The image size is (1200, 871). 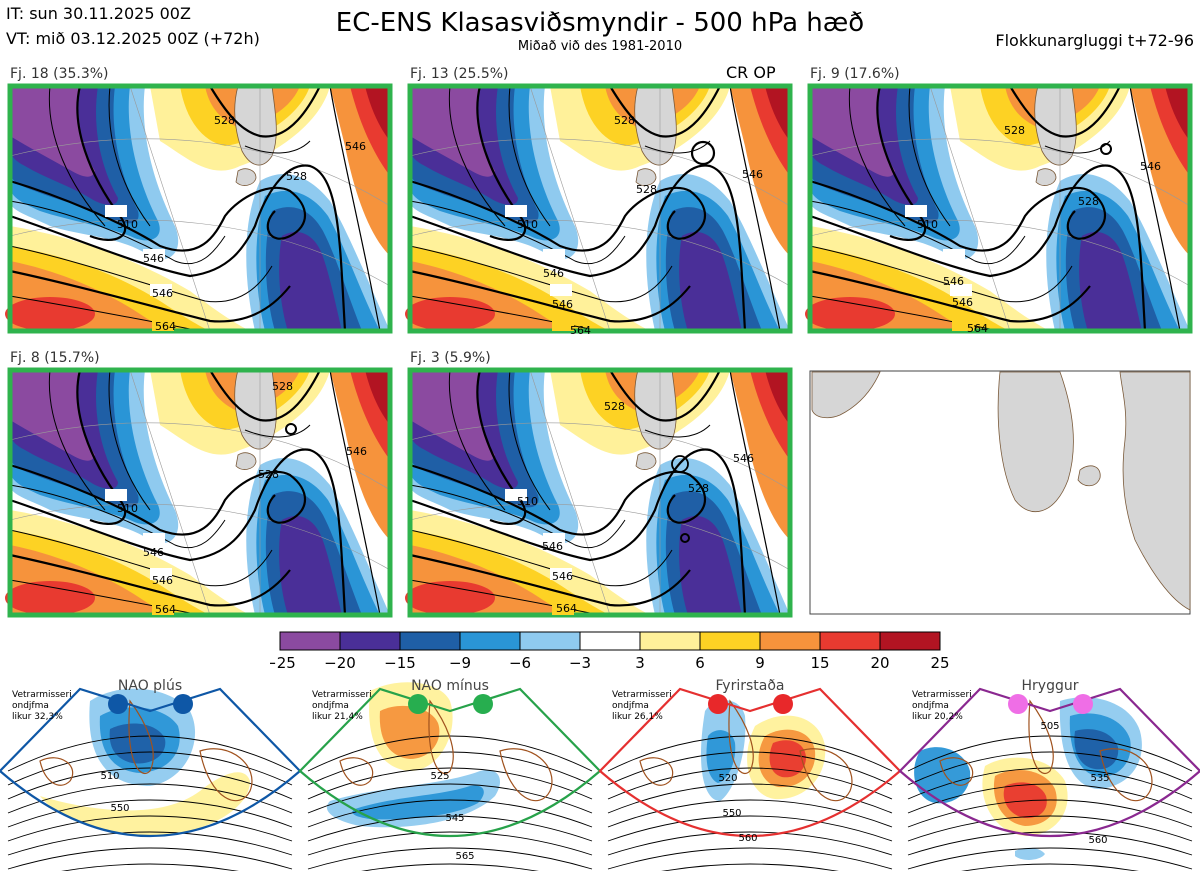 I want to click on colorbar-tick-label: 9, so click(x=760, y=663).